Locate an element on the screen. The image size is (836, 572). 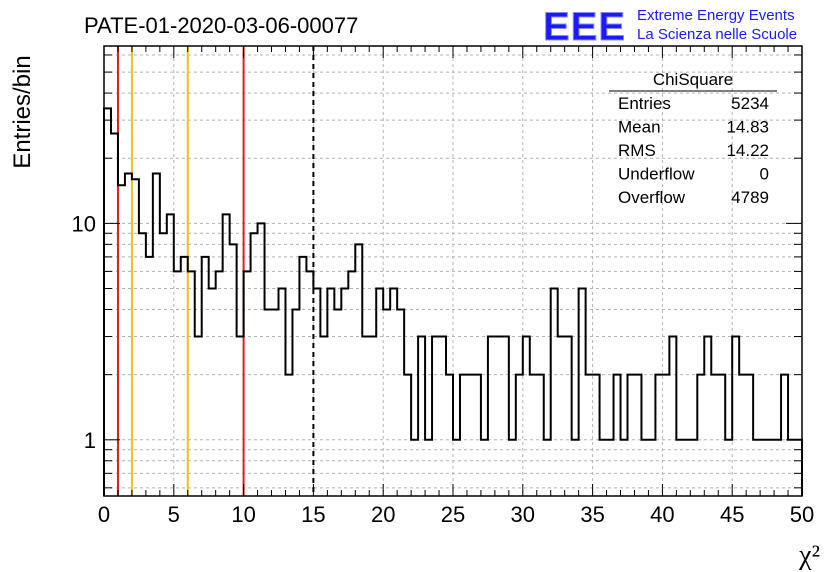
x-tick-label: 40 is located at coordinates (662, 514).